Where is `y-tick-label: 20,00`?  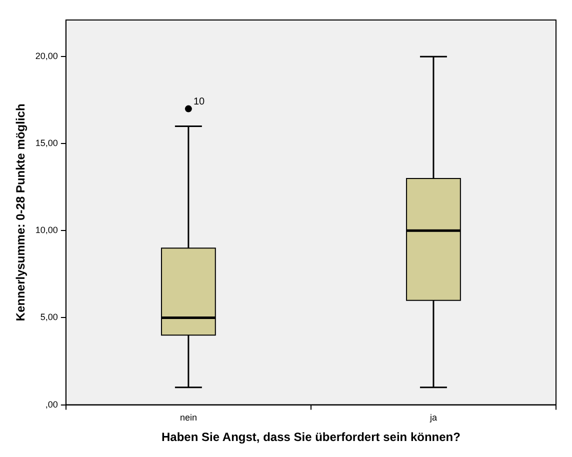
y-tick-label: 20,00 is located at coordinates (46, 56).